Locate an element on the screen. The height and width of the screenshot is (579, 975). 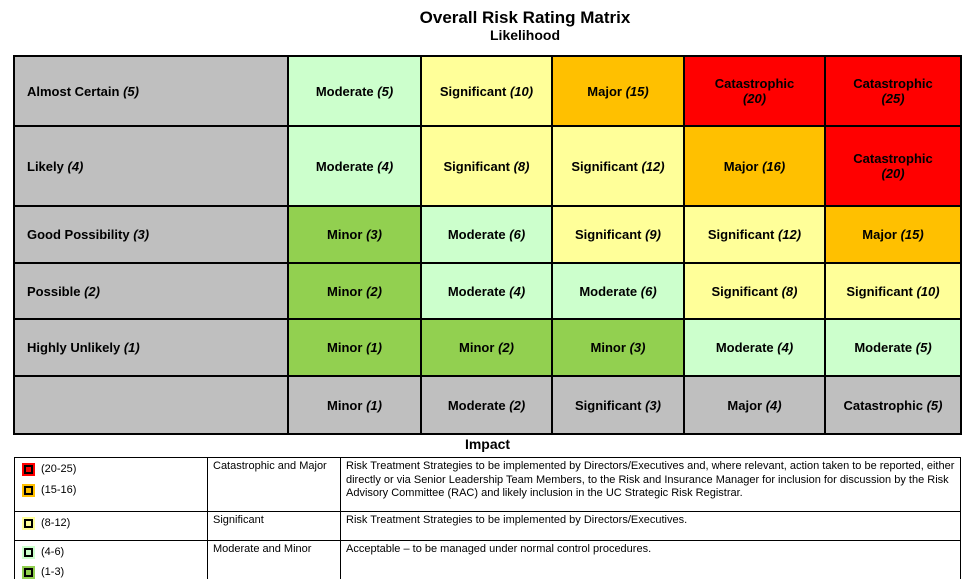
cell-value: (12) is located at coordinates (789, 234).